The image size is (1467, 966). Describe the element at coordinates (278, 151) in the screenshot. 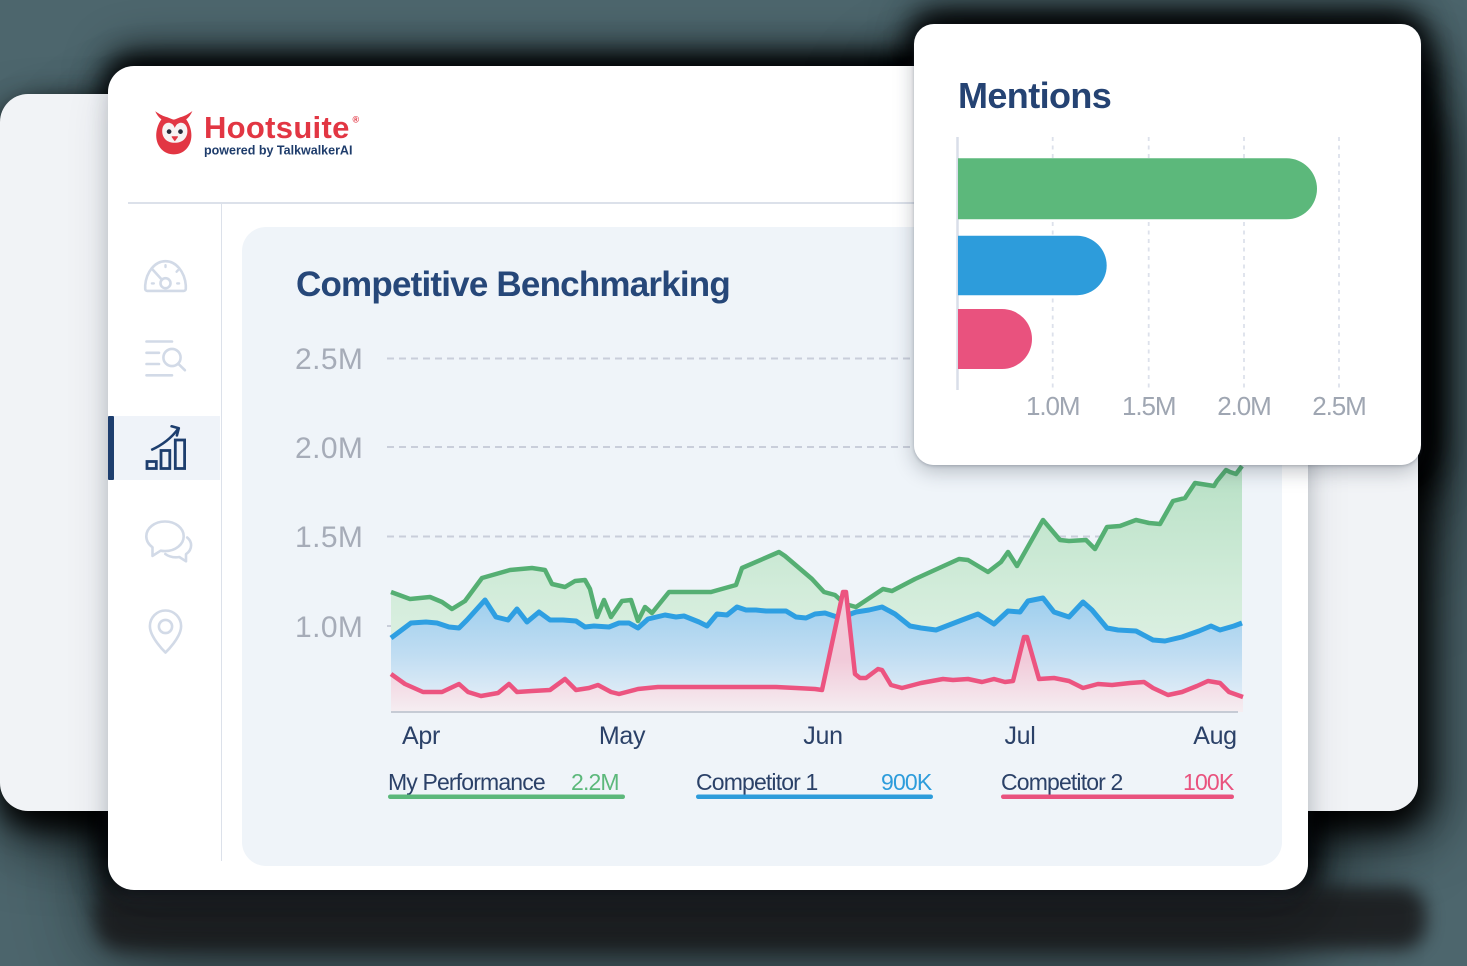

I see `svg-text: powered by TalkwalkerAI` at that location.